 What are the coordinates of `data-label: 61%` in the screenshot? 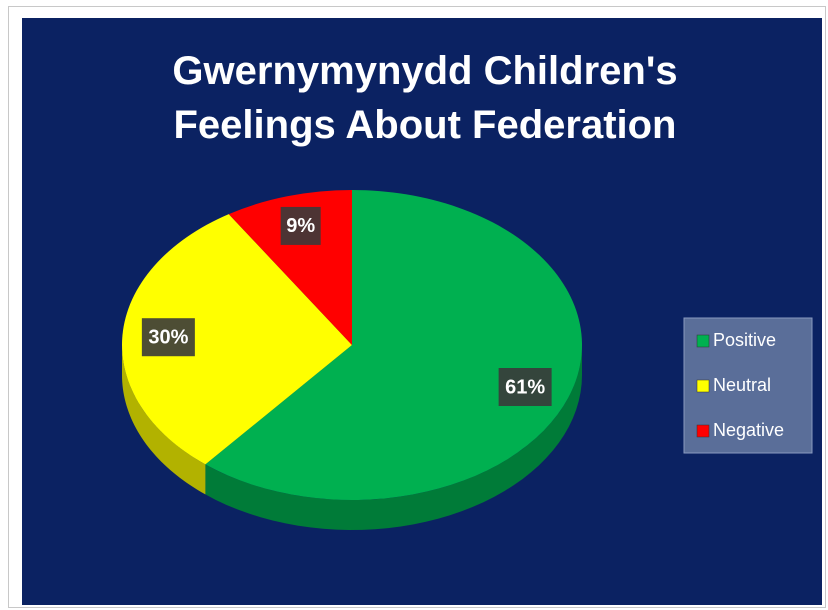 It's located at (525, 387).